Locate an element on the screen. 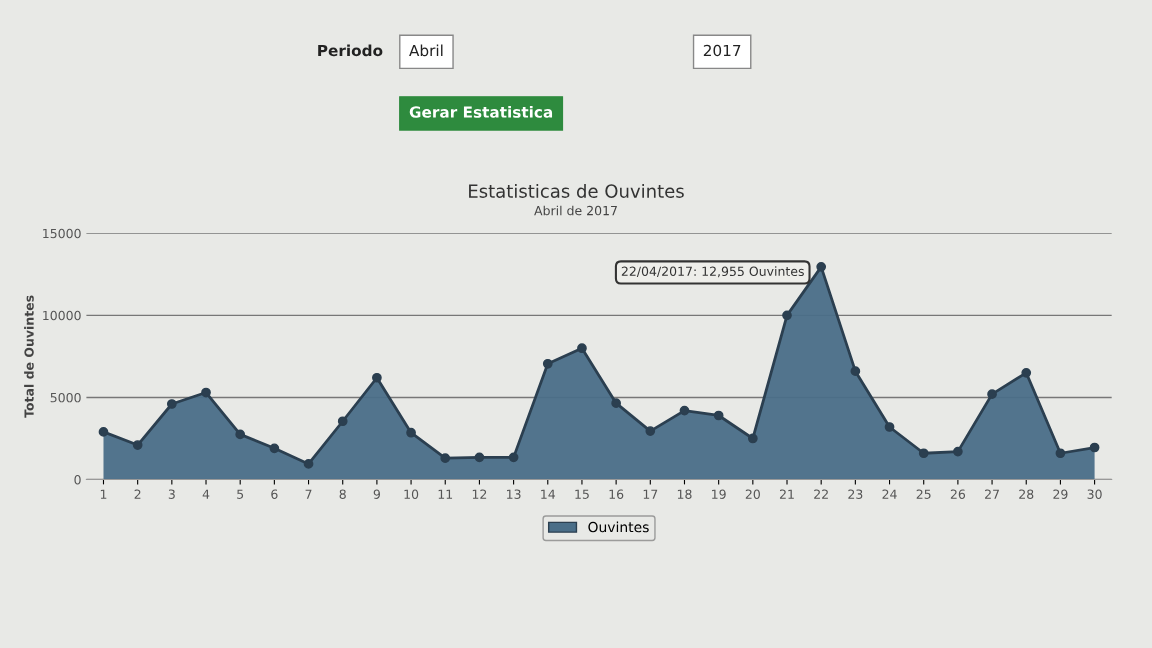 This screenshot has height=648, width=1152. legend-label: Ouvintes is located at coordinates (618, 527).